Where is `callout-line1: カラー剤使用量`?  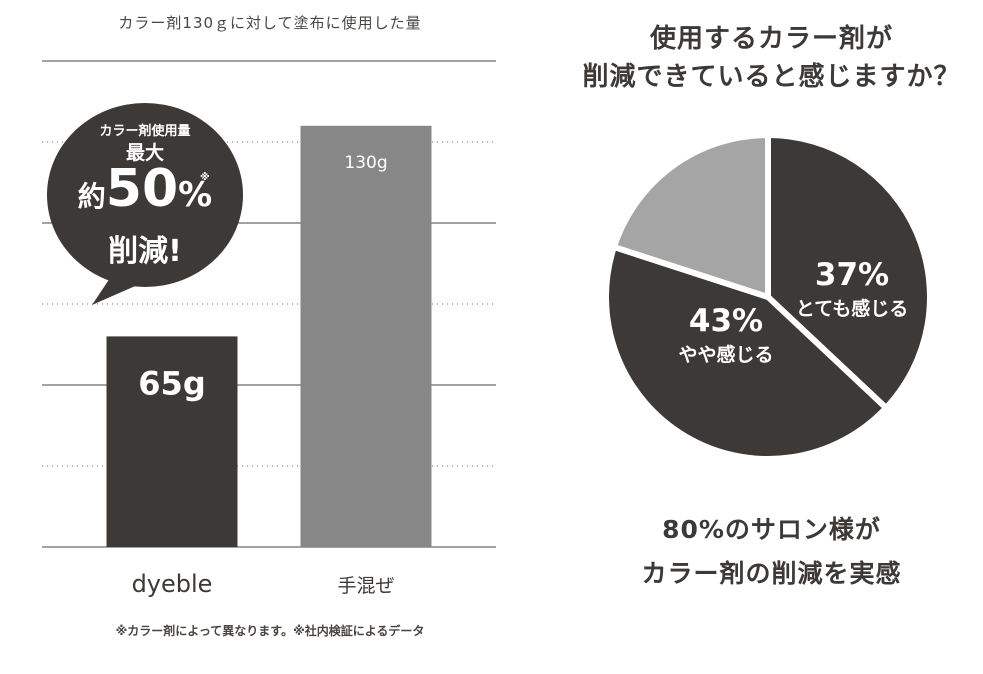
callout-line1: カラー剤使用量 is located at coordinates (145, 131).